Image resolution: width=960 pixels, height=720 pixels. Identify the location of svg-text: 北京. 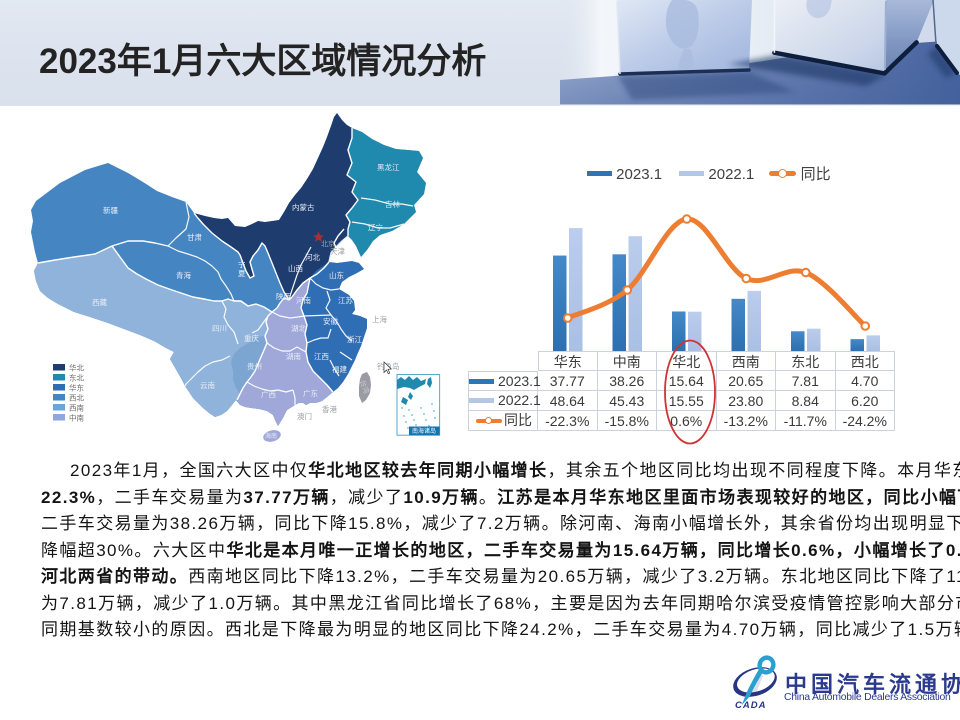
(328, 243).